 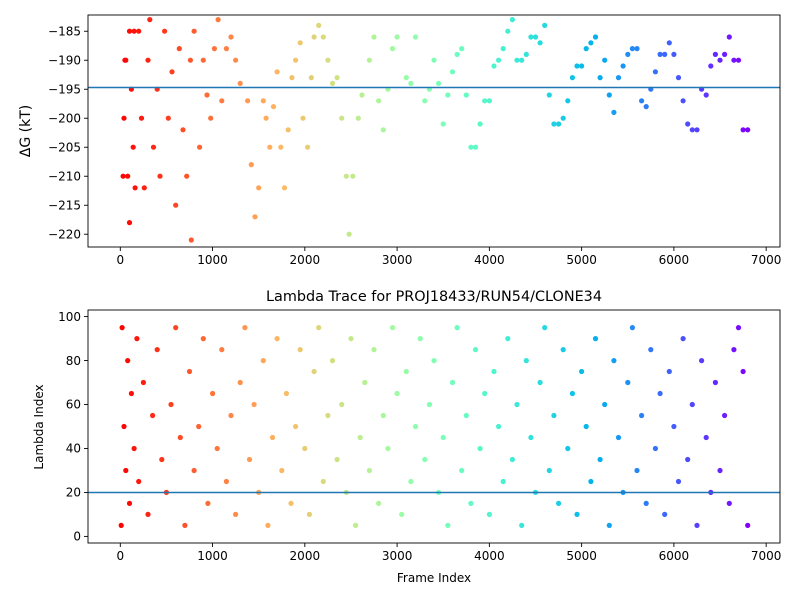 I want to click on dg-y-axis-label: ΔG (kT), so click(x=26, y=131).